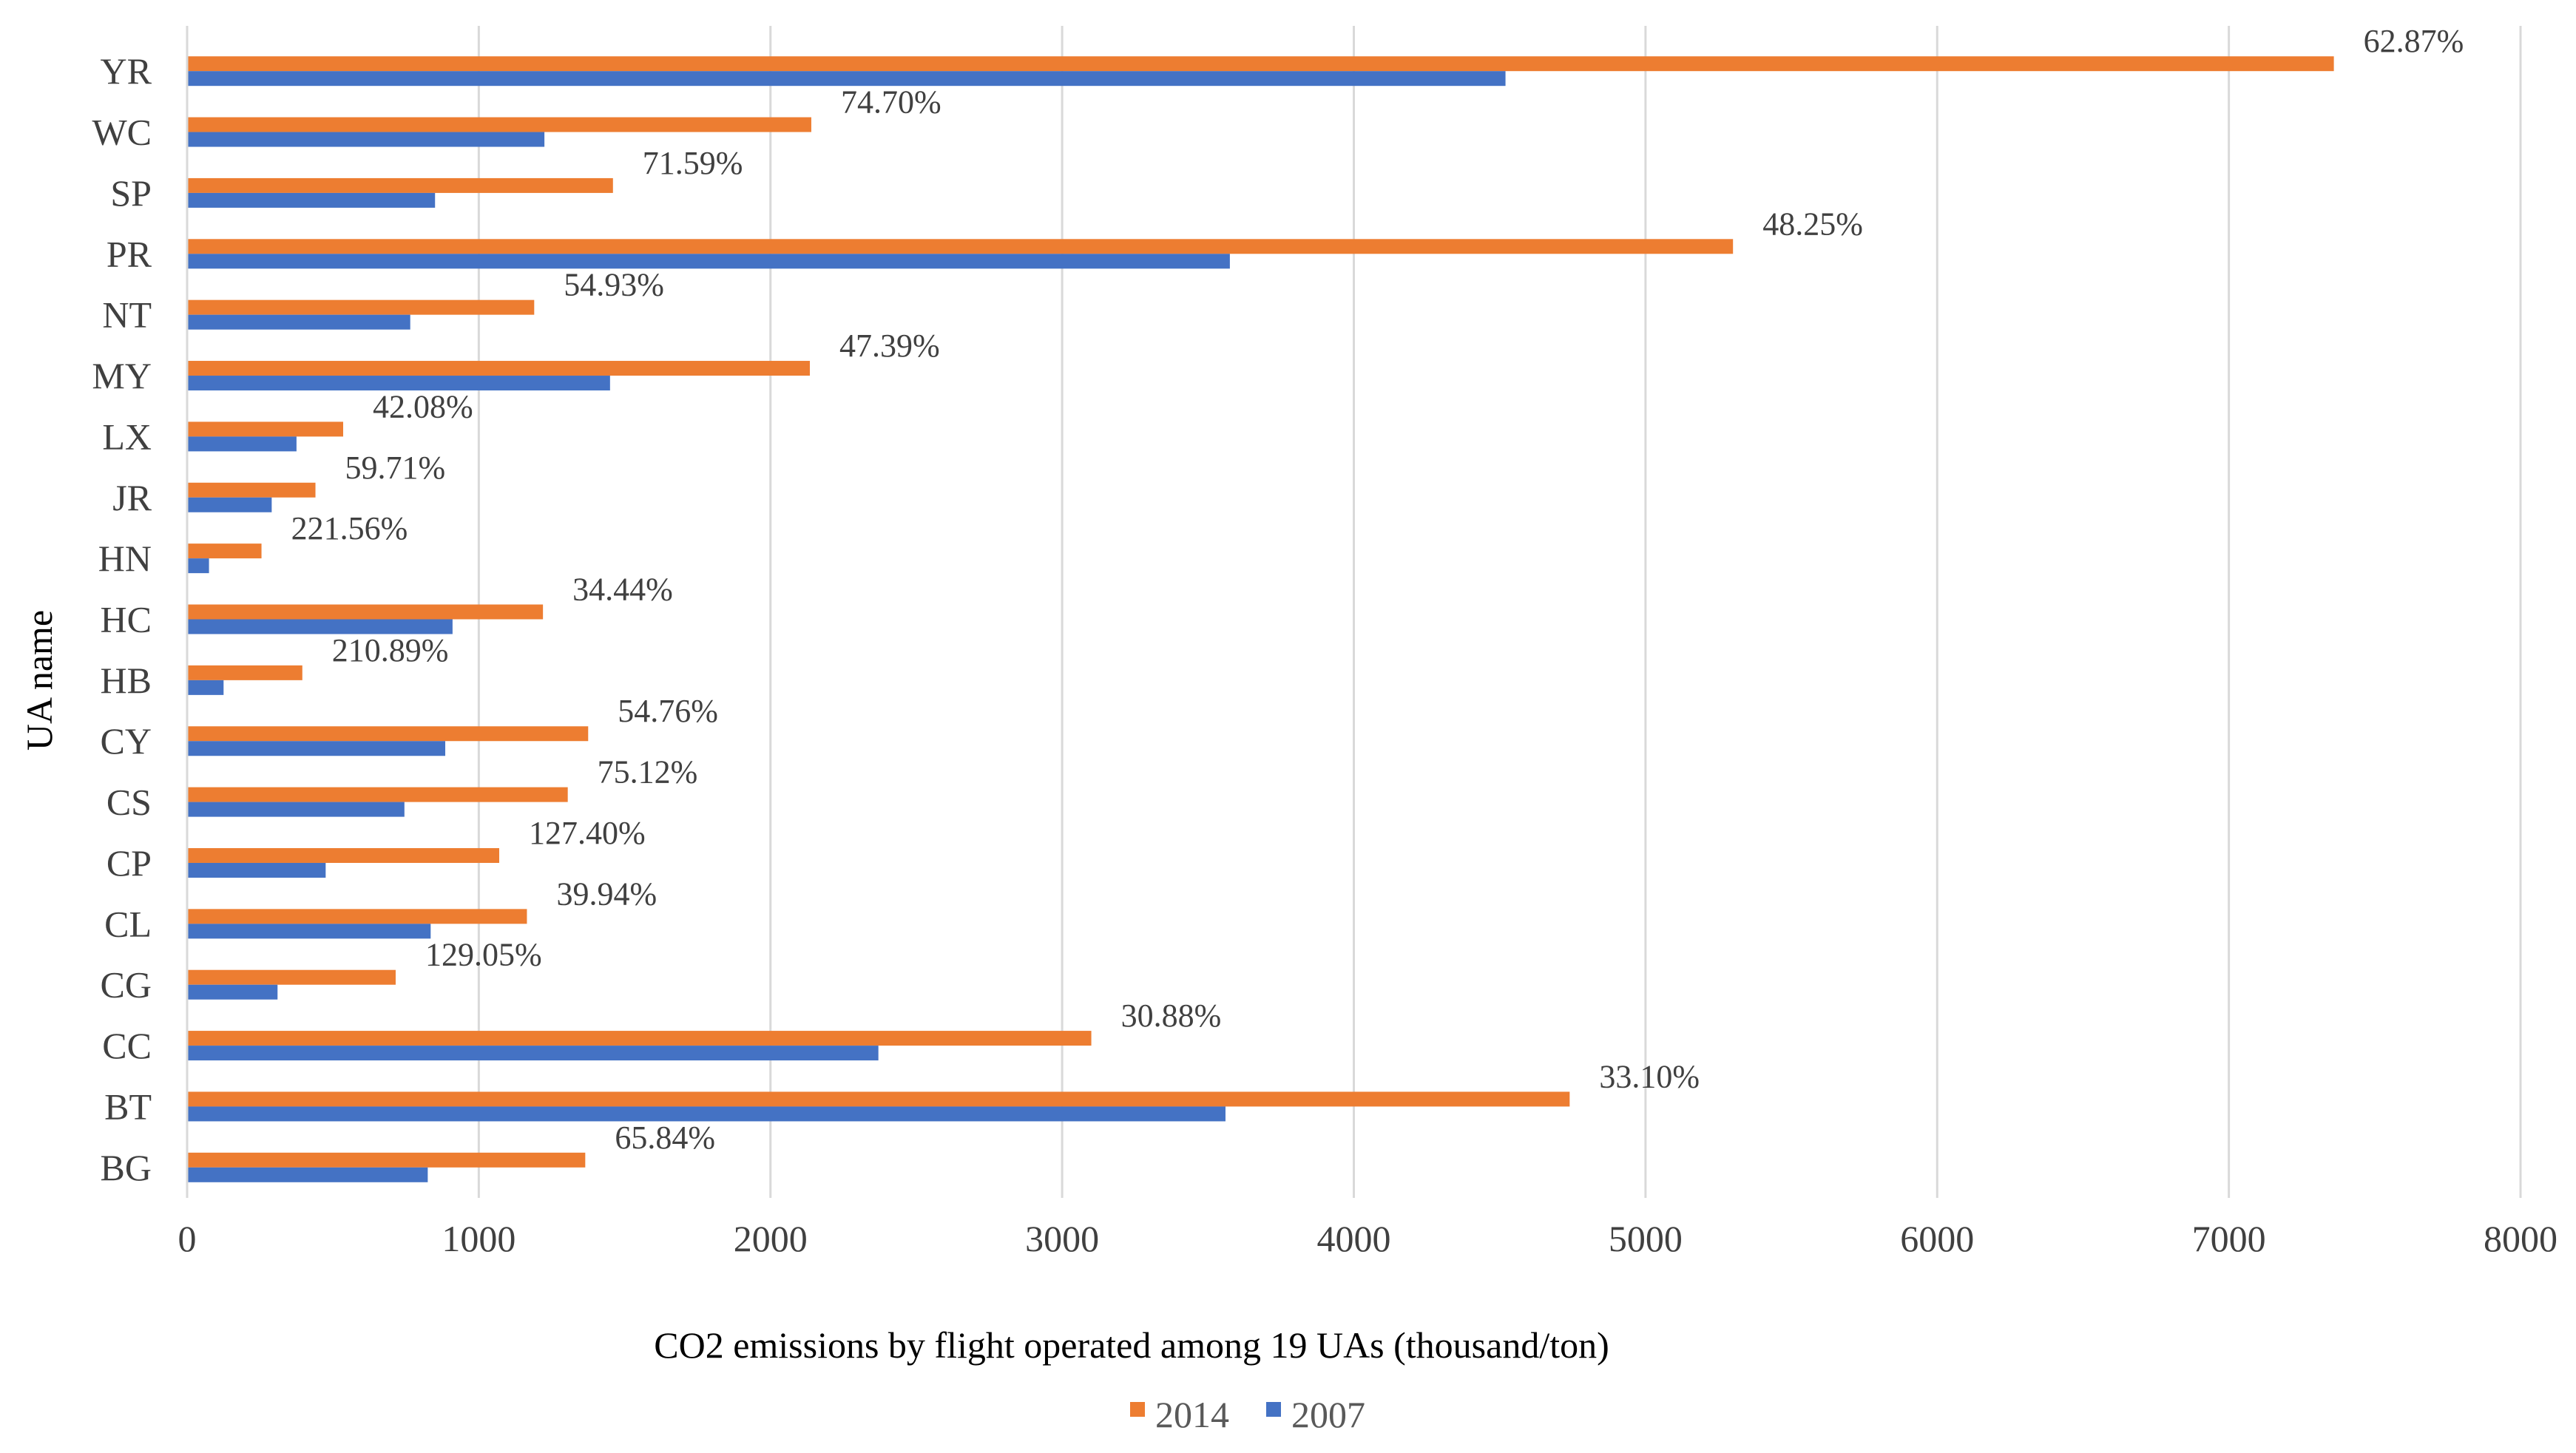  Describe the element at coordinates (388, 734) in the screenshot. I see `bar-CY-2014` at that location.